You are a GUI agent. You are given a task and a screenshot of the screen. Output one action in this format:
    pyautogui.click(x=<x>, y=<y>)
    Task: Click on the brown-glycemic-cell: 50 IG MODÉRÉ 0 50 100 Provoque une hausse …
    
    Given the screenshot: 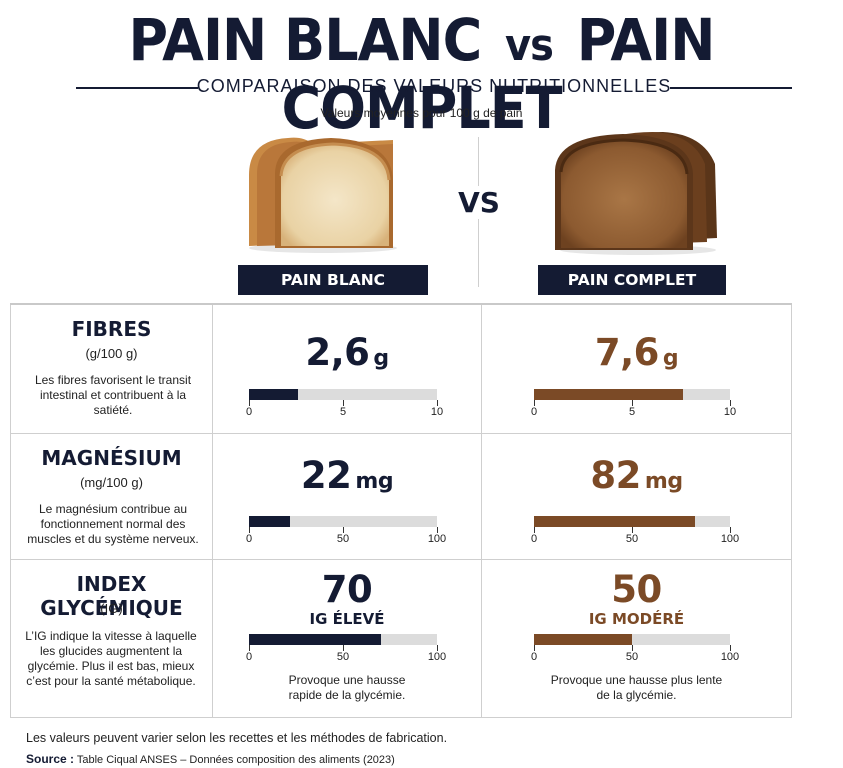 What is the action you would take?
    pyautogui.click(x=637, y=639)
    